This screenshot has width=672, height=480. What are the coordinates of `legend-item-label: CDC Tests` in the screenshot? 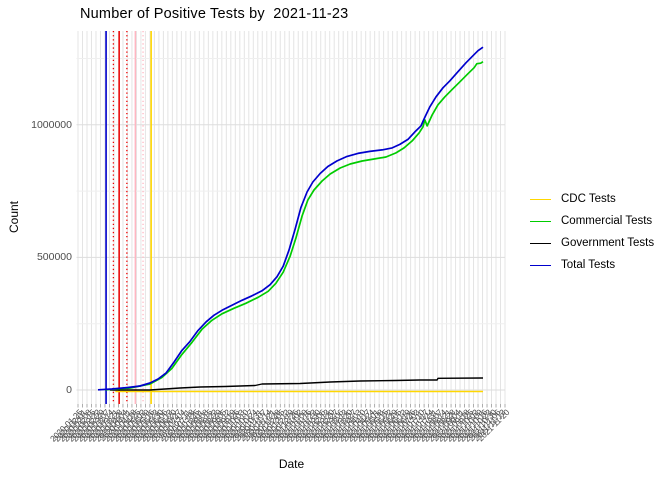 It's located at (588, 199).